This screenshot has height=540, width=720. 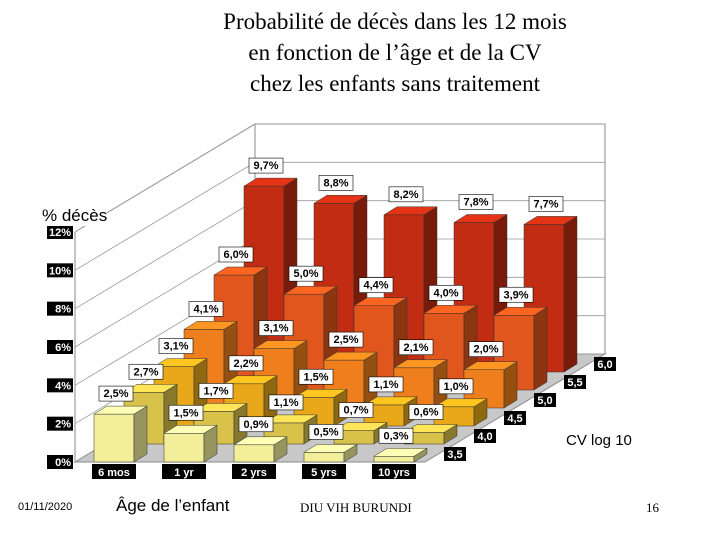 I want to click on data-label: 0,5%, so click(x=325, y=432).